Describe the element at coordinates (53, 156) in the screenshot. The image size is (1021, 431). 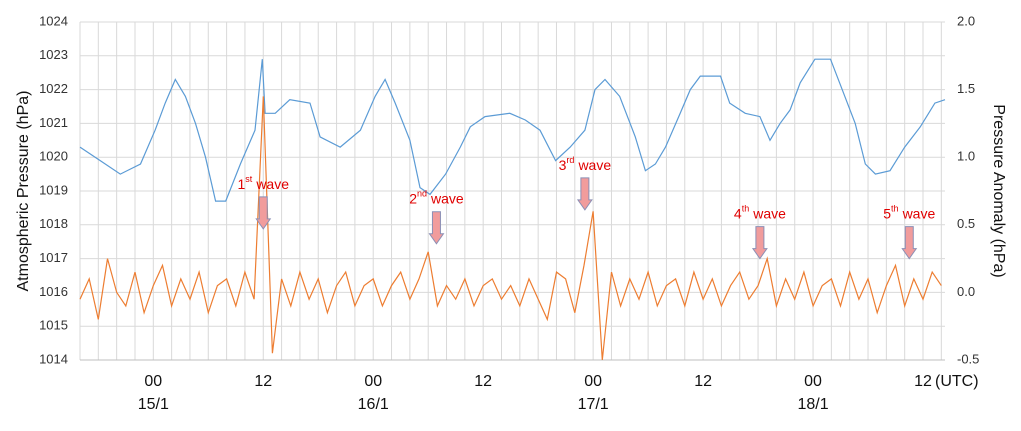
I see `y-tick-label: 1020` at that location.